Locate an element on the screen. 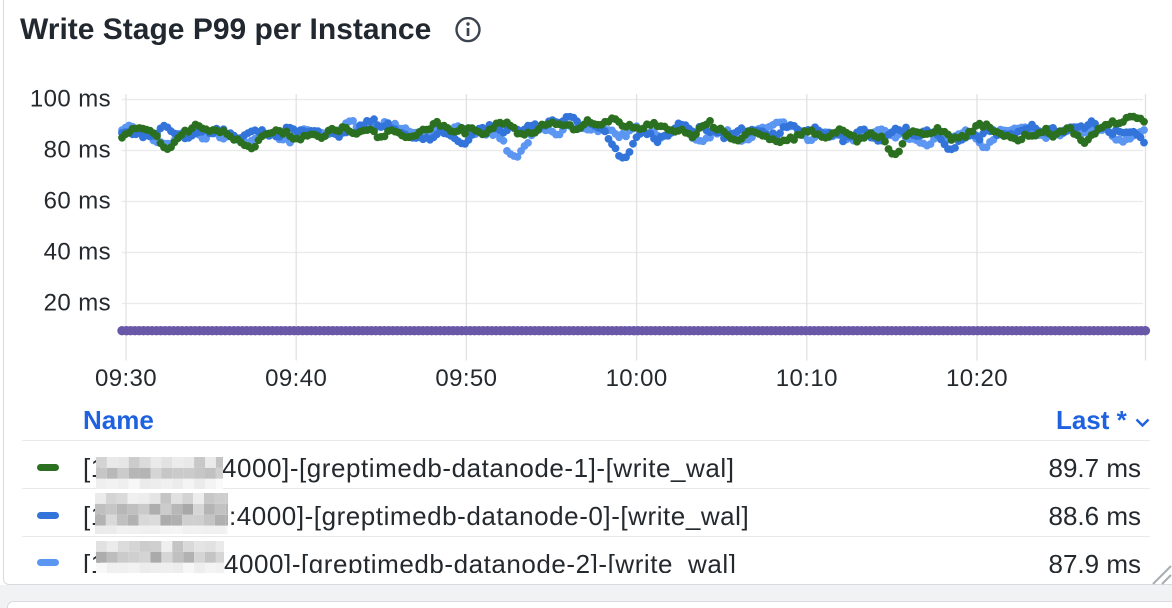 This screenshot has height=608, width=1172. svg-text: 100 ms is located at coordinates (70, 98).